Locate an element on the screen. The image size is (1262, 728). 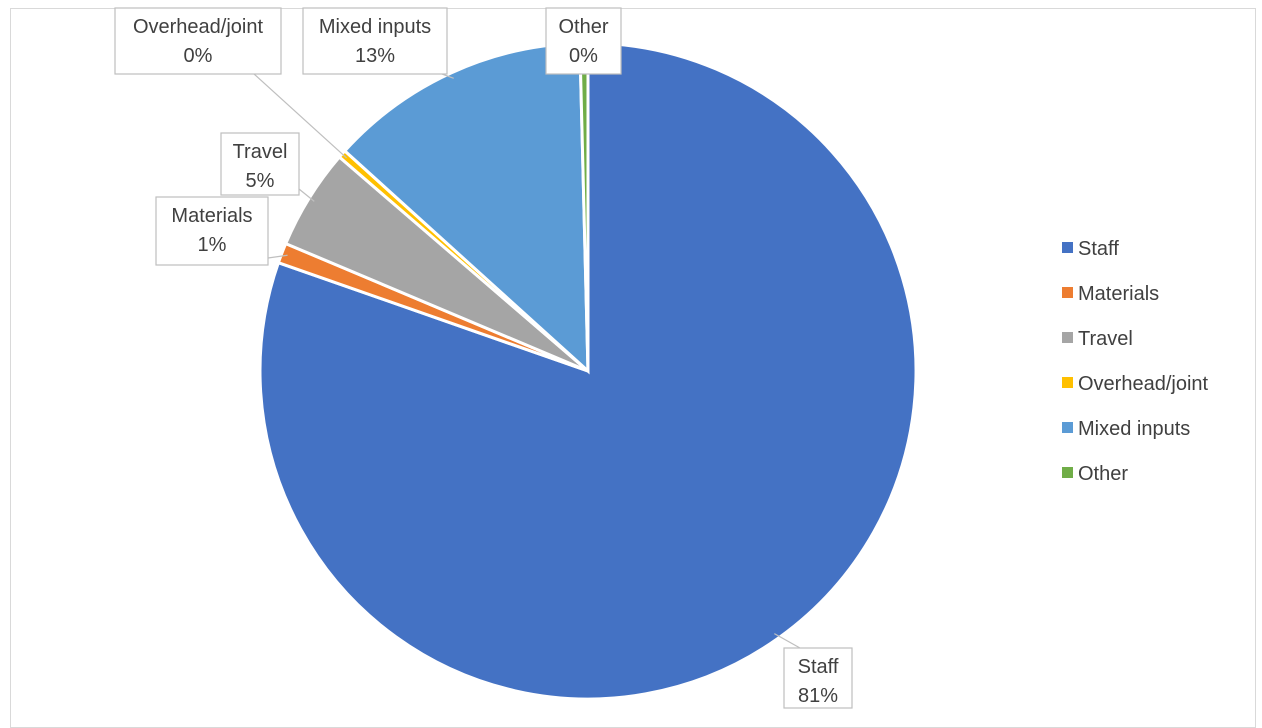
legend-item-staff: Staff is located at coordinates (1090, 249).